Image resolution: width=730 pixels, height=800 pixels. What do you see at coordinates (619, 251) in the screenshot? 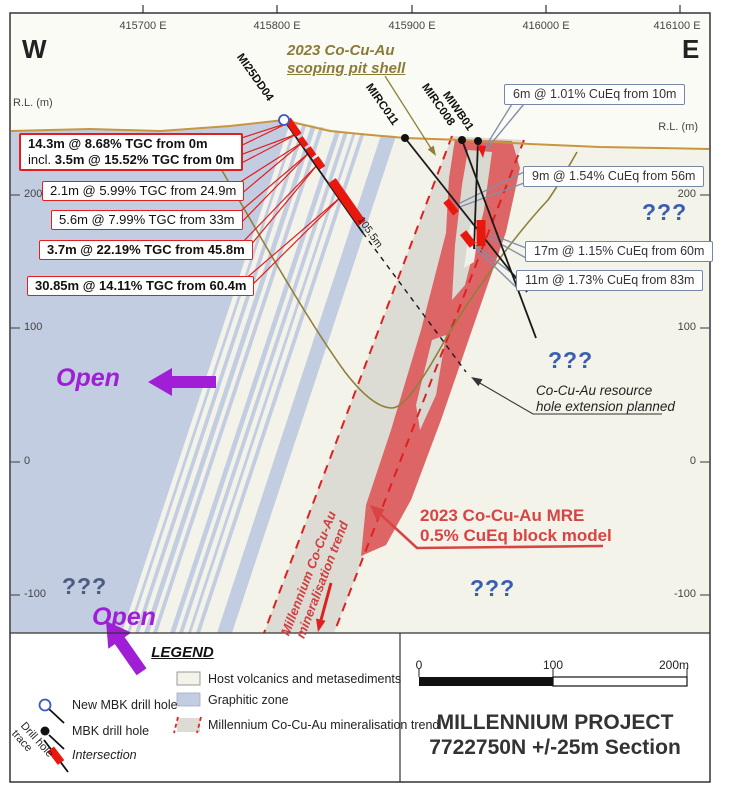
I see `cueq-callout-3: 17m @ 1.15% CuEq from 60m` at bounding box center [619, 251].